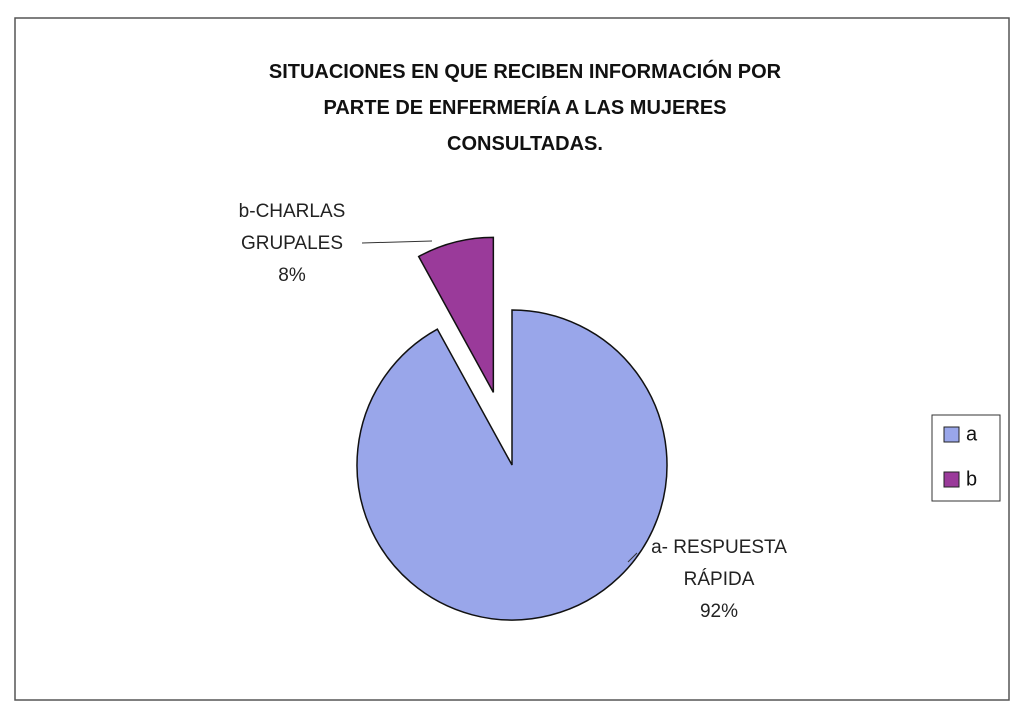  Describe the element at coordinates (292, 275) in the screenshot. I see `data-label-value: 8%` at that location.